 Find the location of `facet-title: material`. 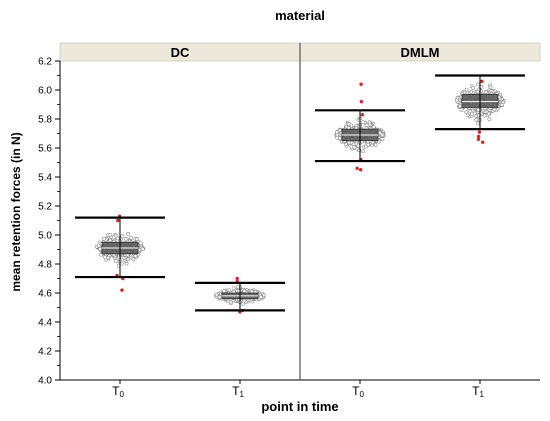

facet-title: material is located at coordinates (300, 15).